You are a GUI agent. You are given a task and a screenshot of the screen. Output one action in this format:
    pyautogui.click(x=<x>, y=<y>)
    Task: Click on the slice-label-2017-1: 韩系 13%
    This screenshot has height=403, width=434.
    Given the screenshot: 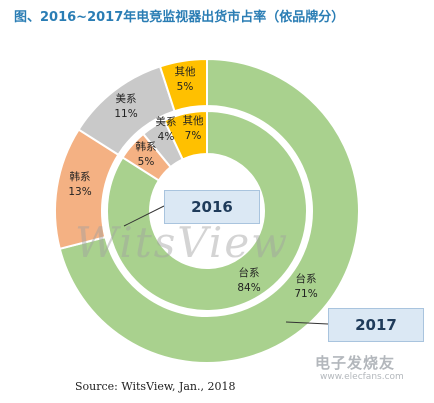 What is the action you would take?
    pyautogui.click(x=79, y=184)
    